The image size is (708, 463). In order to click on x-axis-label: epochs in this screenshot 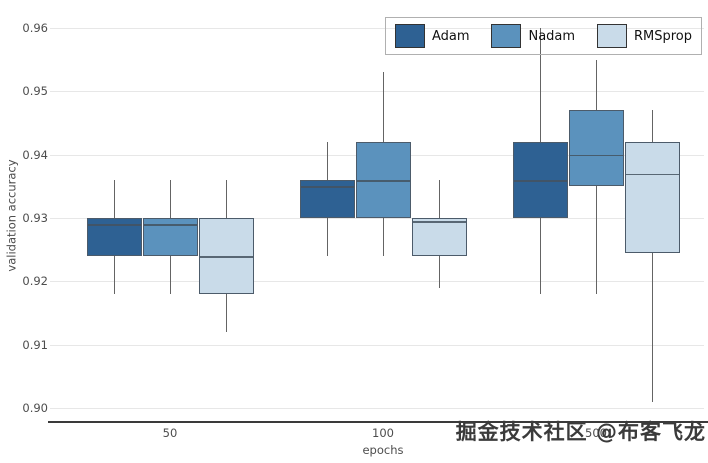, I will do `click(383, 450)`.